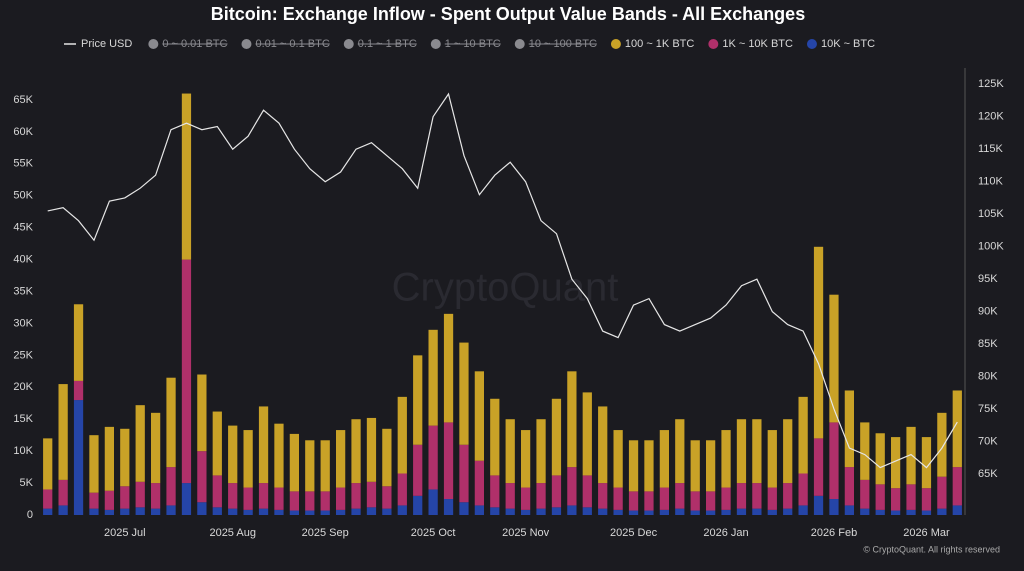 The width and height of the screenshot is (1024, 571). Describe the element at coordinates (991, 149) in the screenshot. I see `y2-tick-label: 115K` at that location.